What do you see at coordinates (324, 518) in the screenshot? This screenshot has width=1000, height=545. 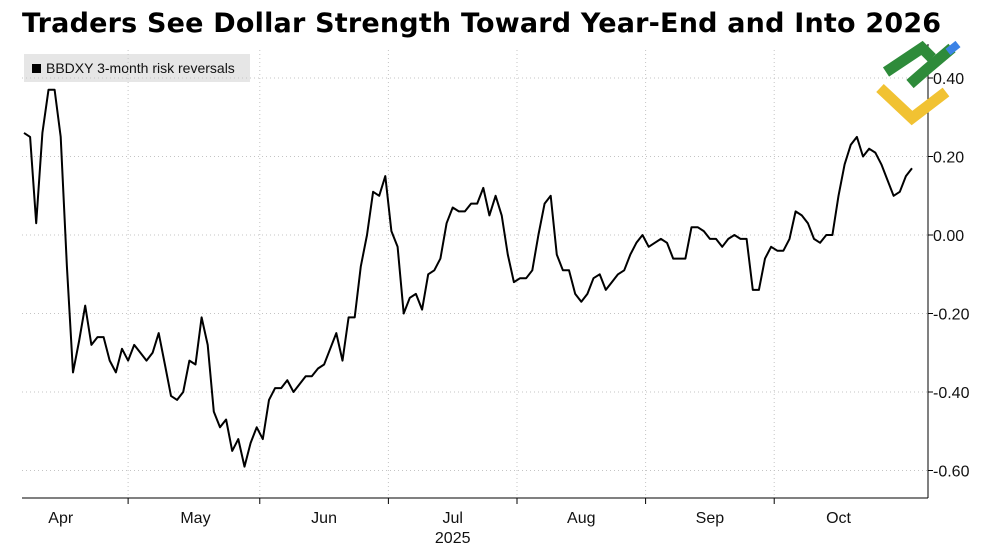 I see `x-tick-label: Jun` at bounding box center [324, 518].